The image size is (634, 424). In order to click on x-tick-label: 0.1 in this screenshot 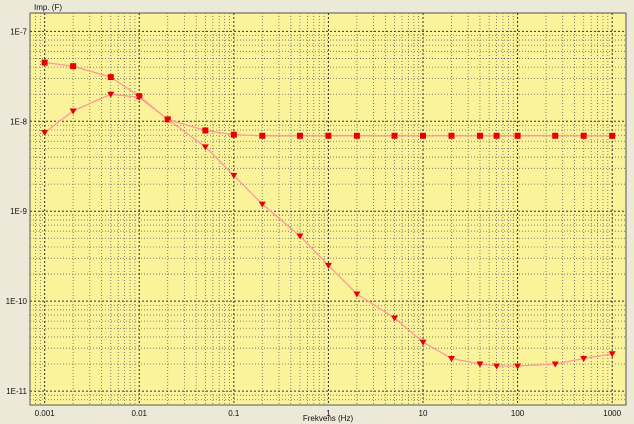, I will do `click(234, 413)`.